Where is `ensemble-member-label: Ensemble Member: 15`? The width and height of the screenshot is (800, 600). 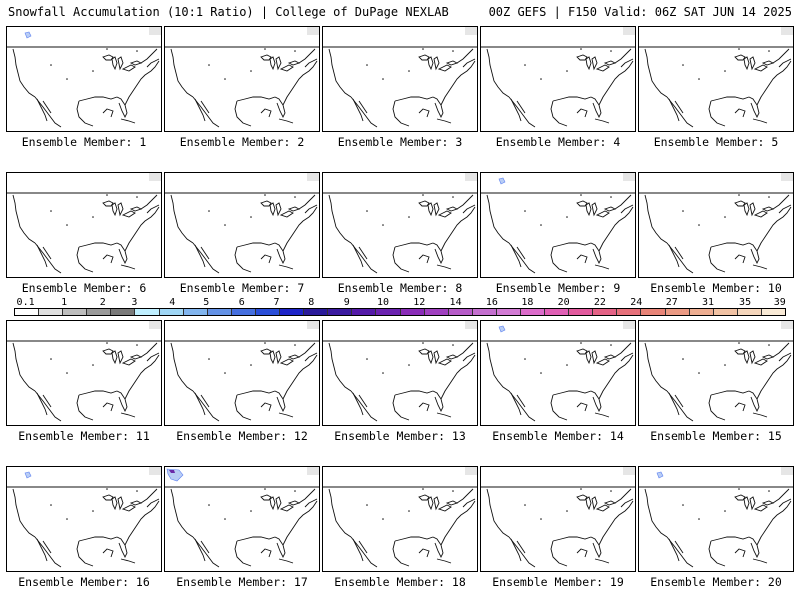 ensemble-member-label: Ensemble Member: 15 is located at coordinates (716, 436).